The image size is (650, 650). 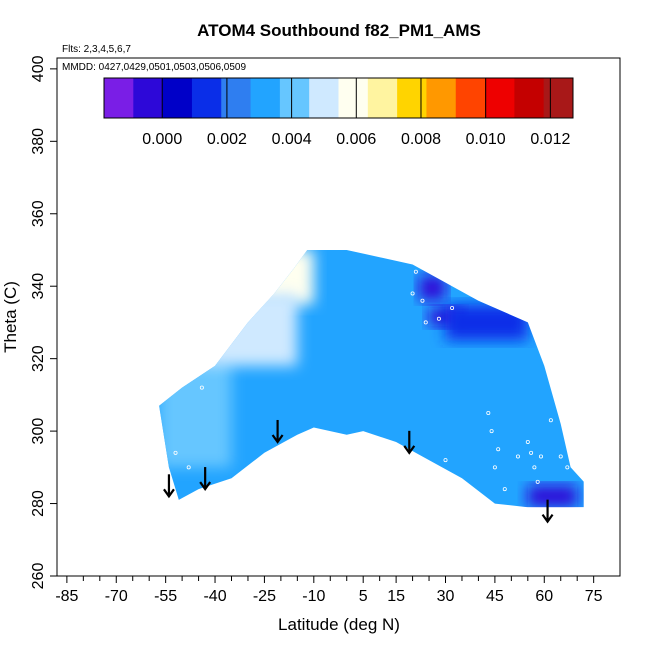 I want to click on x-tick-label: -40, so click(x=214, y=596).